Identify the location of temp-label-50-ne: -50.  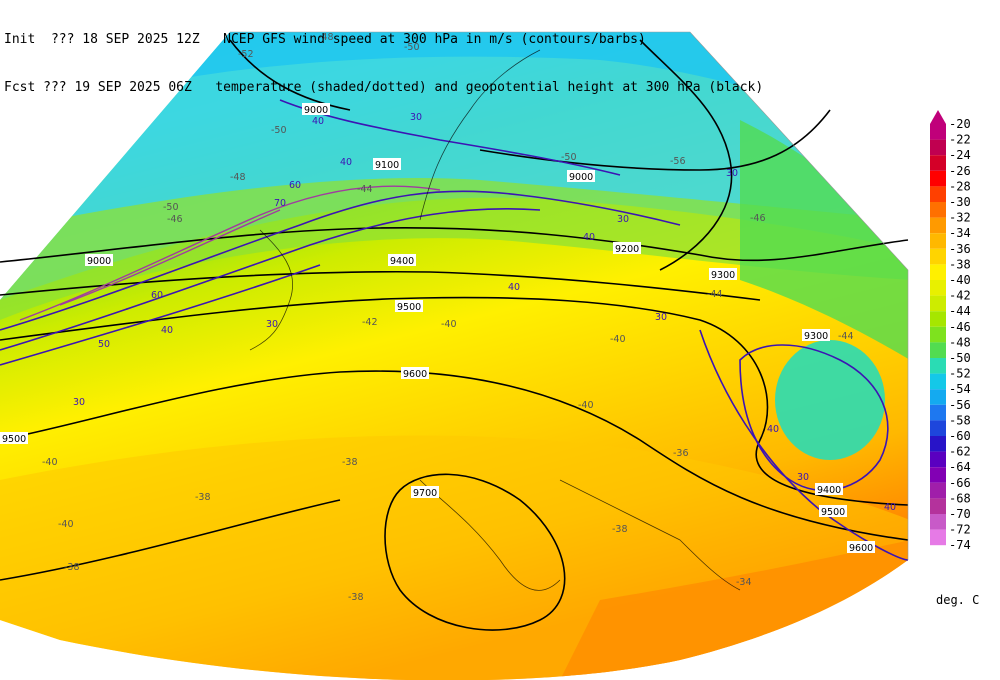
(569, 157).